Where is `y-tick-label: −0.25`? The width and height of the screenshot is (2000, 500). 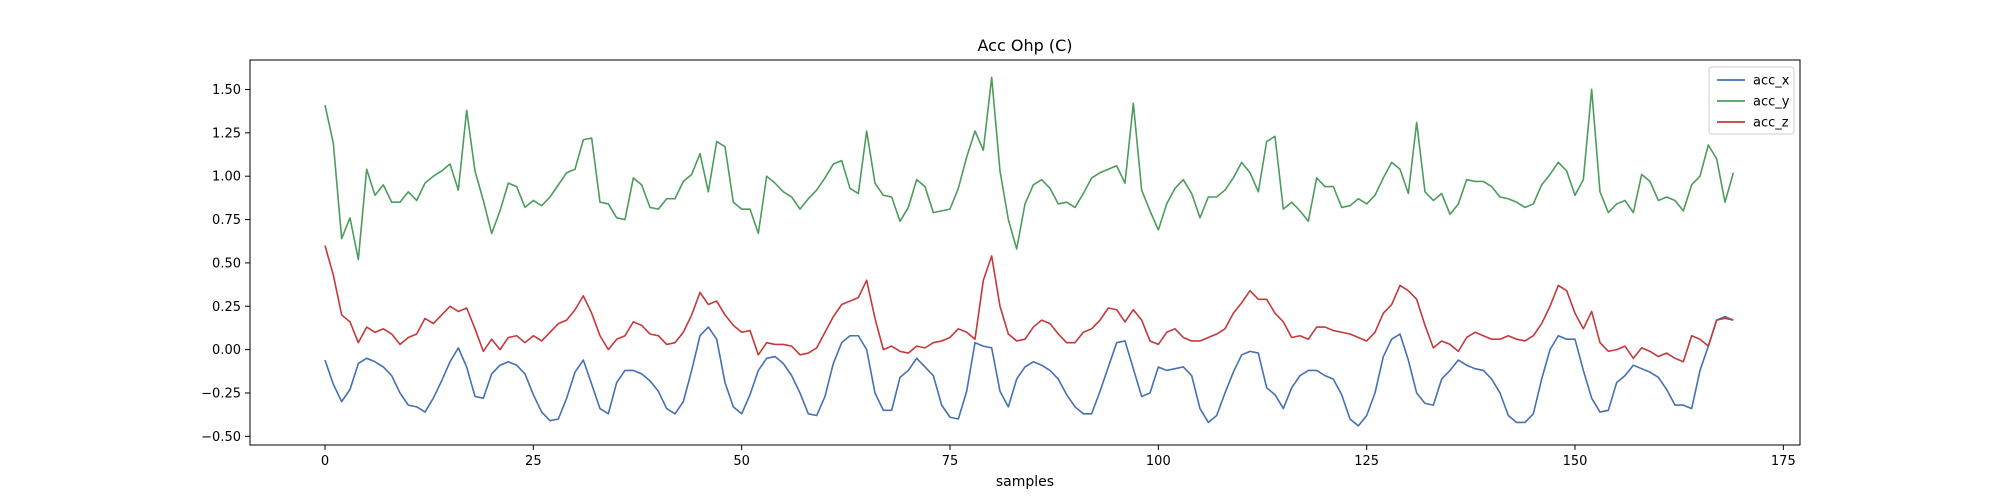
y-tick-label: −0.25 is located at coordinates (221, 393).